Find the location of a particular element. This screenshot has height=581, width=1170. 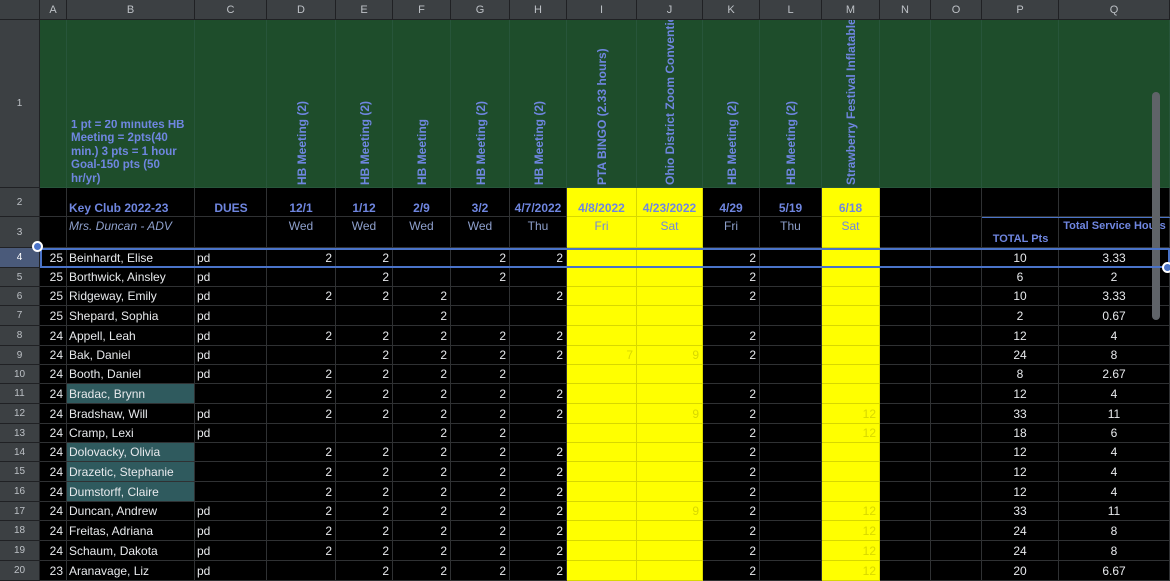

dues-cell: pd is located at coordinates (231, 531).